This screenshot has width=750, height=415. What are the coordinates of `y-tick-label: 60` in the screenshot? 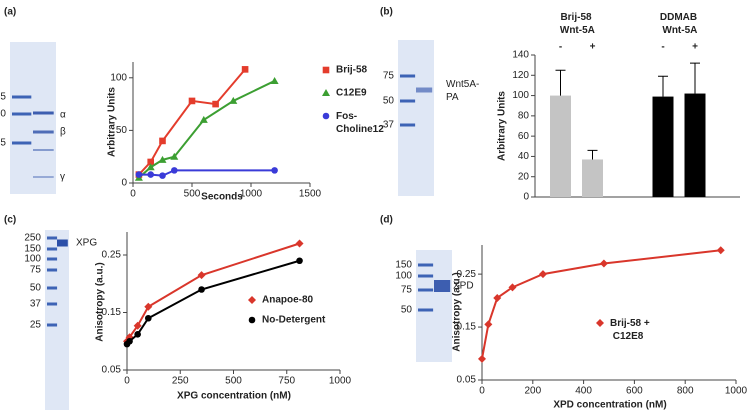 It's located at (524, 136).